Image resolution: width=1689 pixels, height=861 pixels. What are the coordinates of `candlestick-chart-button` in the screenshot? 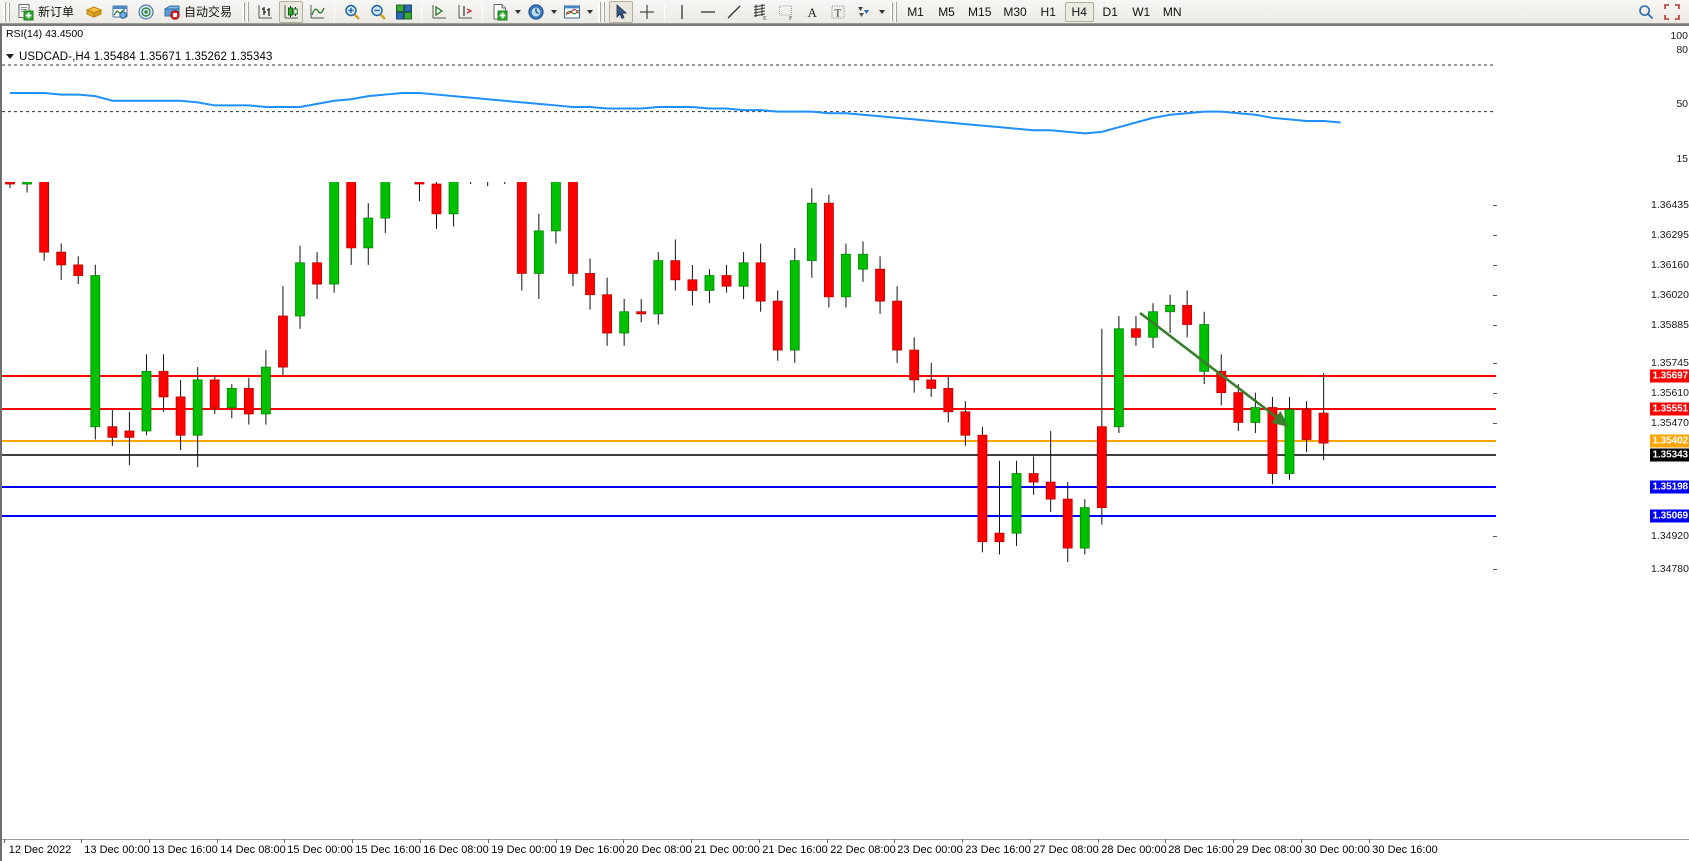 It's located at (291, 11).